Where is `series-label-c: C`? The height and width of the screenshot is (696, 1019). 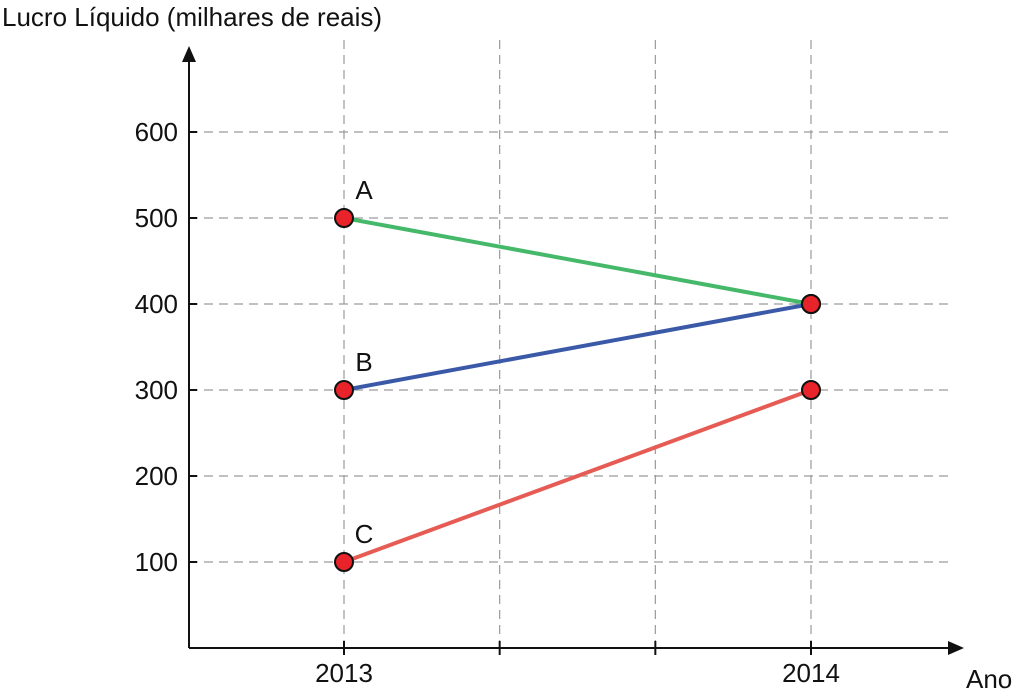
series-label-c: C is located at coordinates (364, 534).